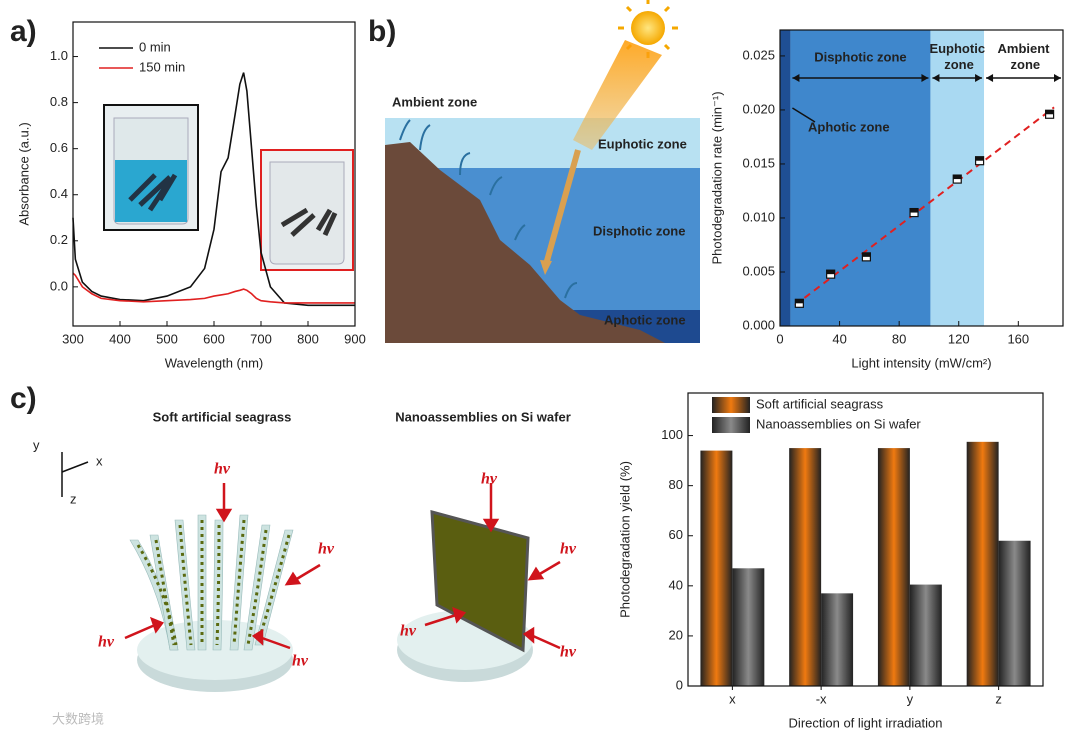 The width and height of the screenshot is (1080, 741). Describe the element at coordinates (36, 444) in the screenshot. I see `axis-letter: y` at that location.